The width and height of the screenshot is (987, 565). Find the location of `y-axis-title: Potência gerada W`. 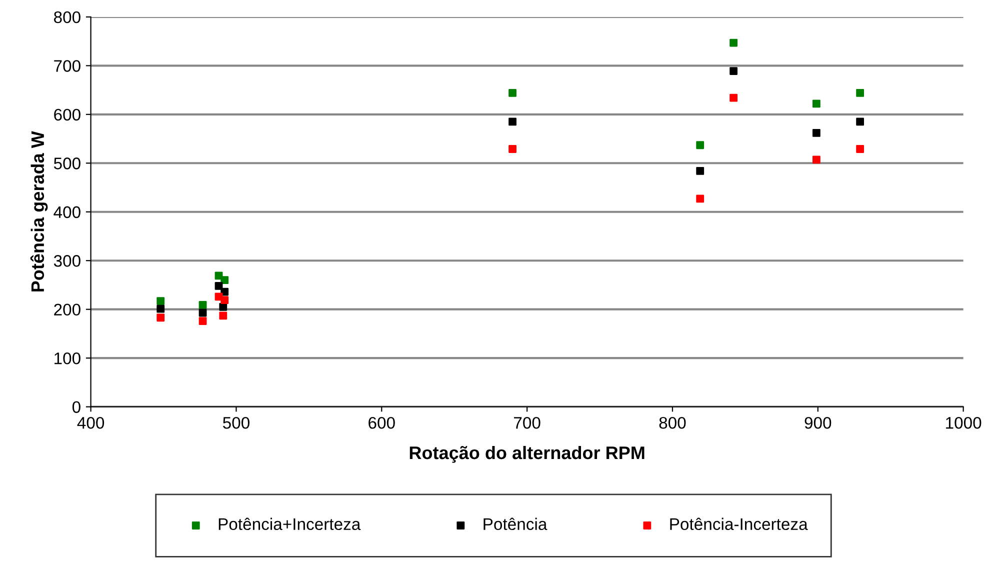

y-axis-title: Potência gerada W is located at coordinates (39, 211).